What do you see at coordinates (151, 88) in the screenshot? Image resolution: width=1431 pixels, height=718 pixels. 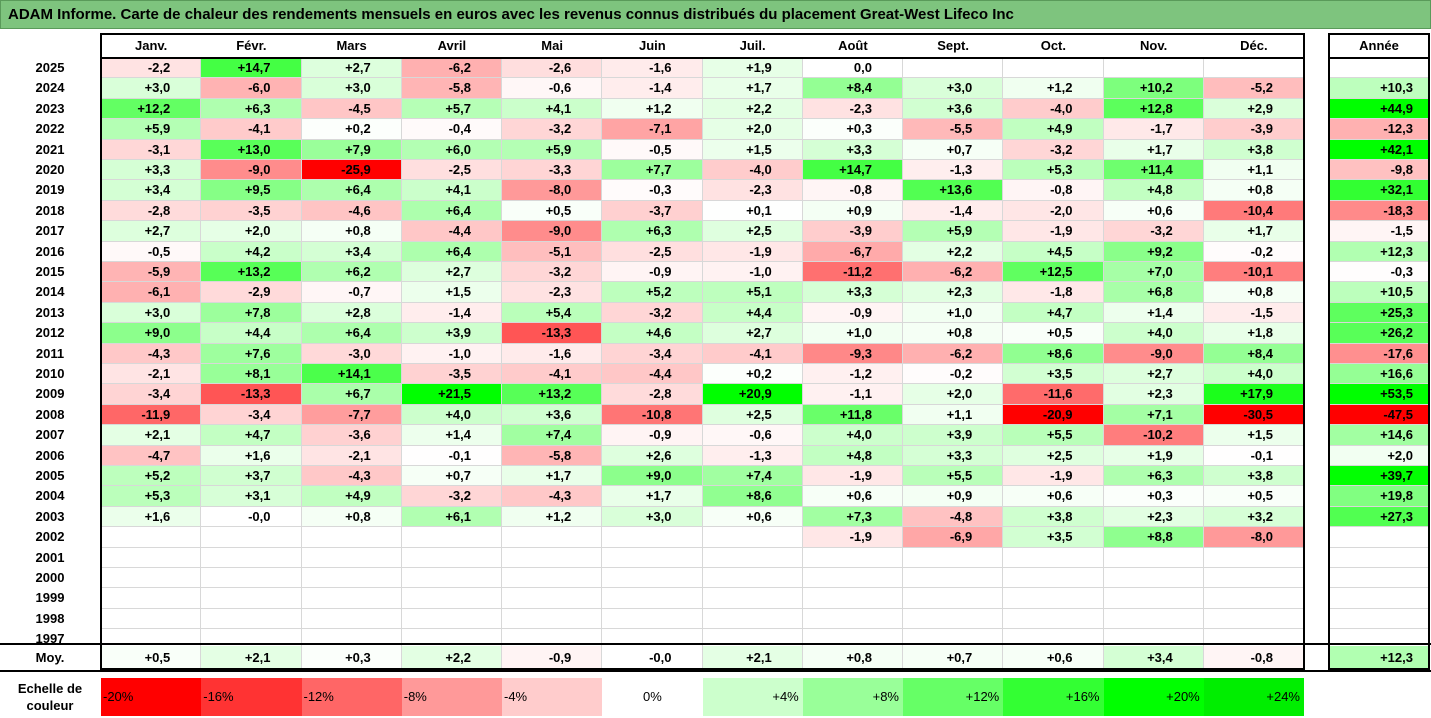 I see `heatmap-cell: +3,0` at bounding box center [151, 88].